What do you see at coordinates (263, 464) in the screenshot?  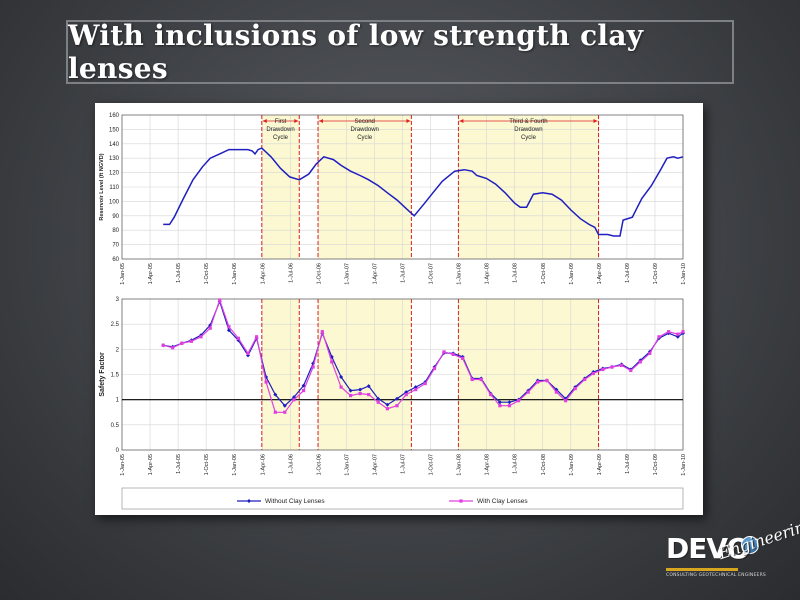 I see `x-tick-label: 1-Apr-06` at bounding box center [263, 464].